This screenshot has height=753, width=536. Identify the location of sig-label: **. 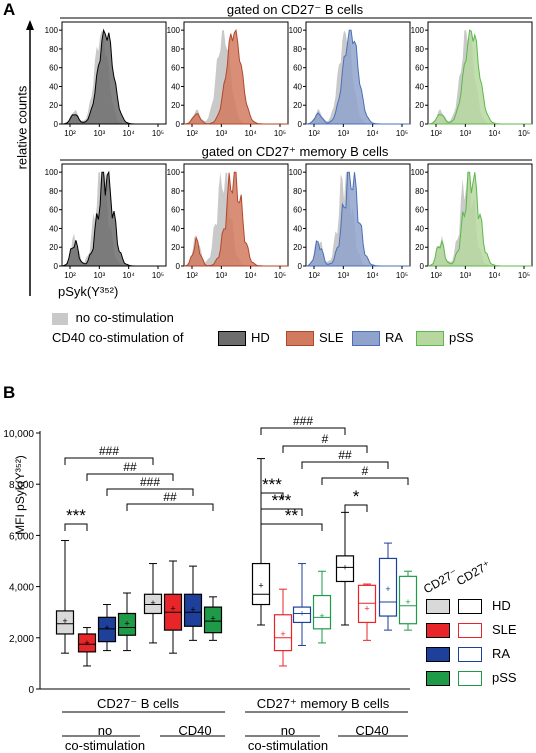
(292, 515).